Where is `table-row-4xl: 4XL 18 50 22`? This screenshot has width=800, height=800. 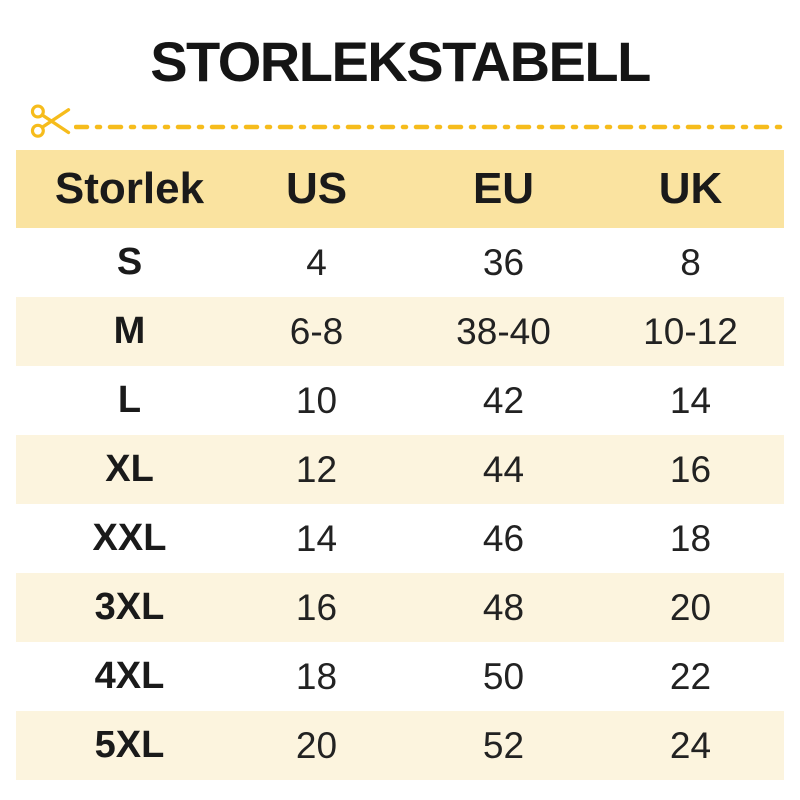 table-row-4xl: 4XL 18 50 22 is located at coordinates (400, 676).